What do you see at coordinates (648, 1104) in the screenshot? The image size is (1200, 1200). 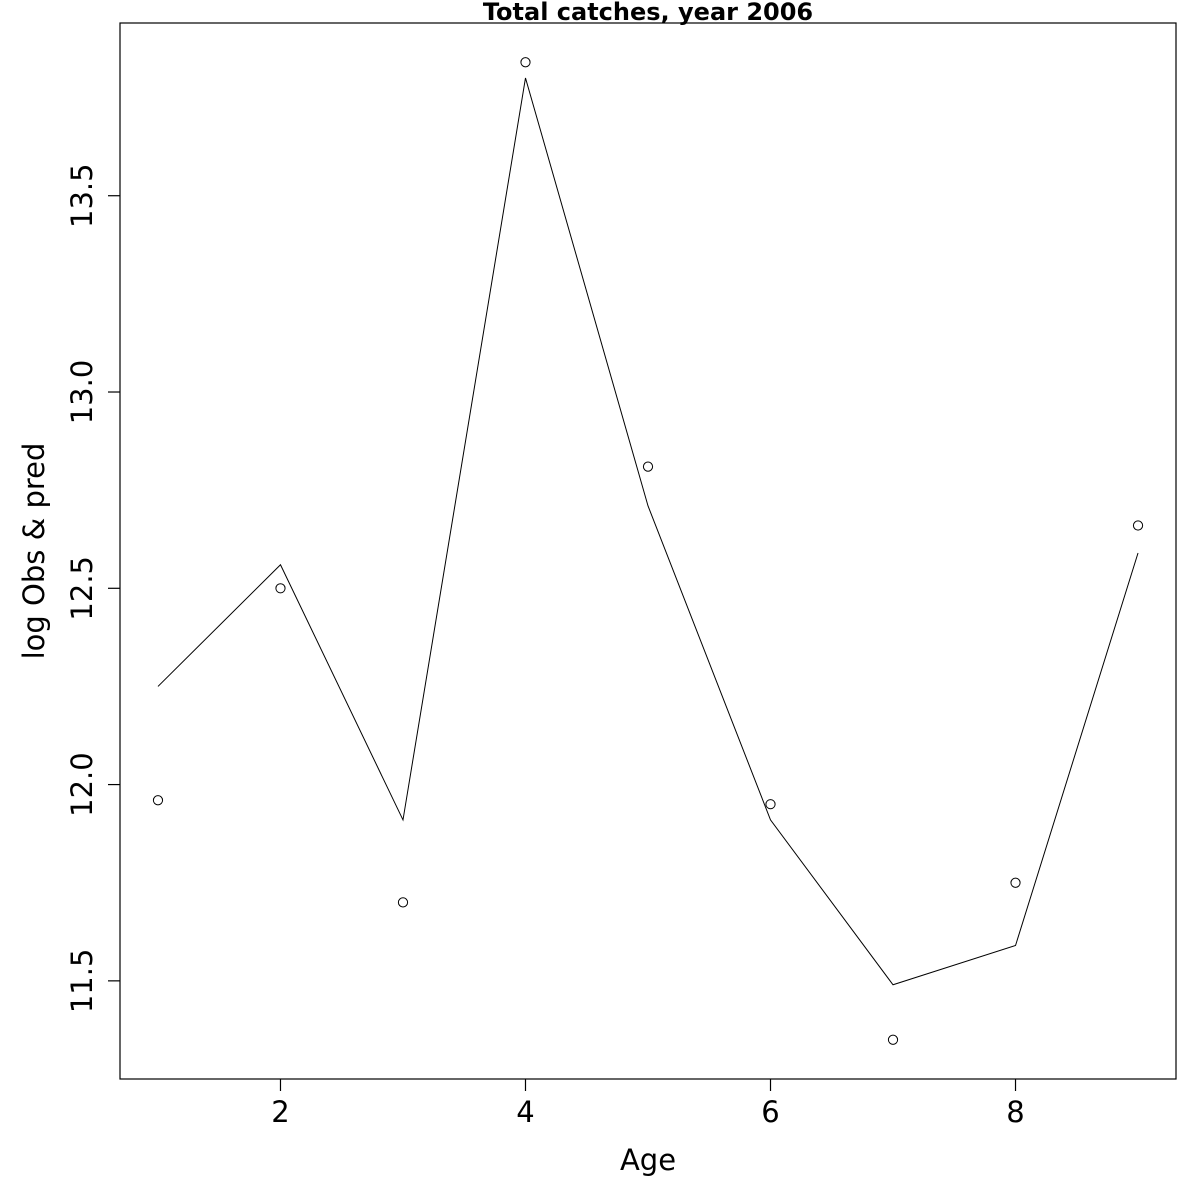 I see `x-axis: 2 4 6 8` at bounding box center [648, 1104].